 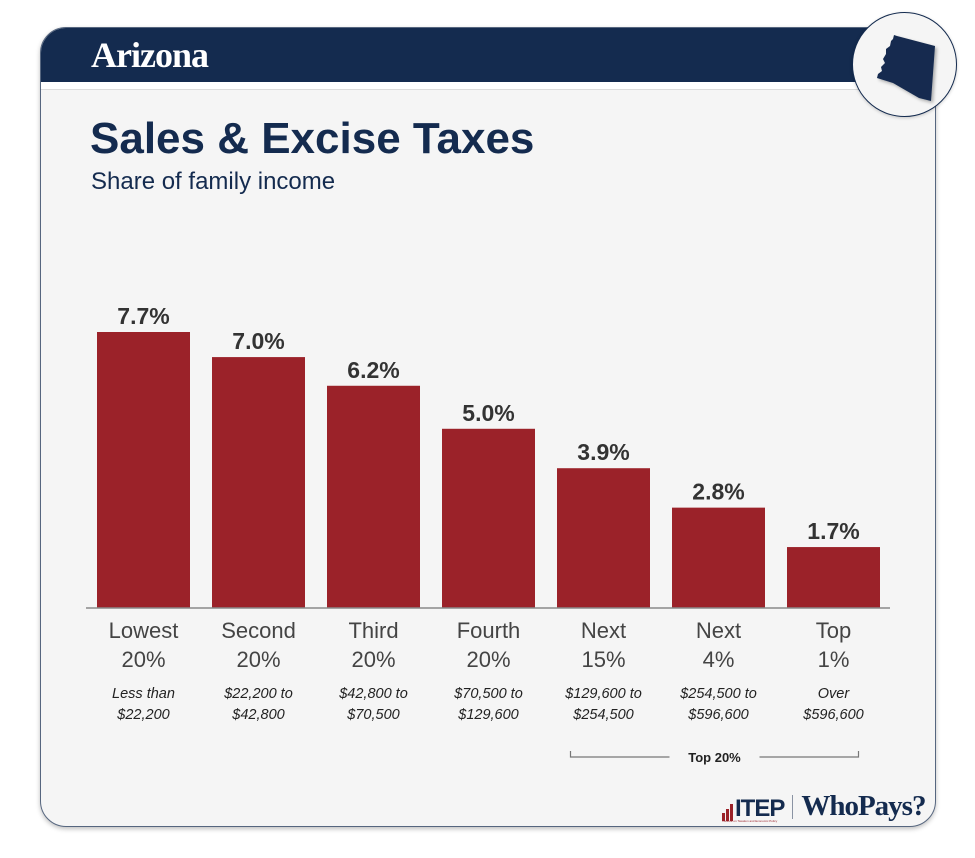 What do you see at coordinates (793, 806) in the screenshot?
I see `logo-divider` at bounding box center [793, 806].